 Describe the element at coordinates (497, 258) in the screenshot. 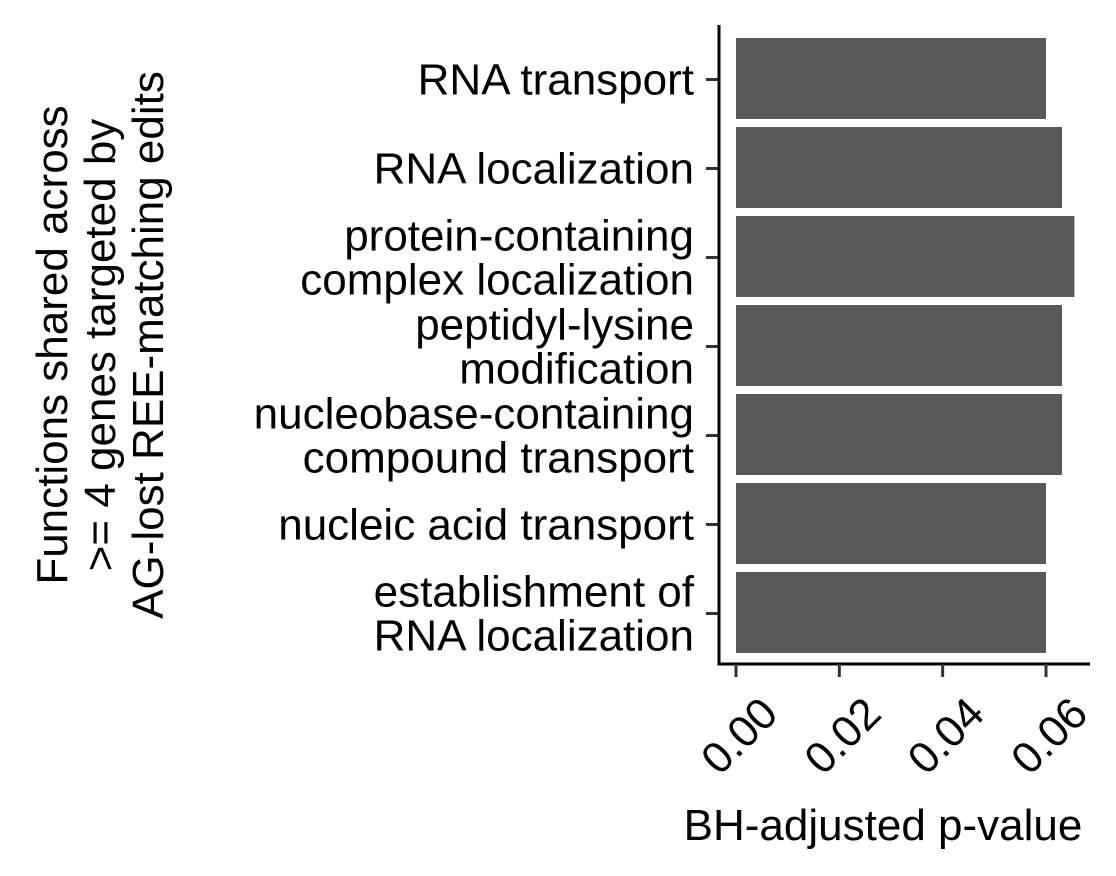

I see `category-label: protein-containing complex localization` at that location.